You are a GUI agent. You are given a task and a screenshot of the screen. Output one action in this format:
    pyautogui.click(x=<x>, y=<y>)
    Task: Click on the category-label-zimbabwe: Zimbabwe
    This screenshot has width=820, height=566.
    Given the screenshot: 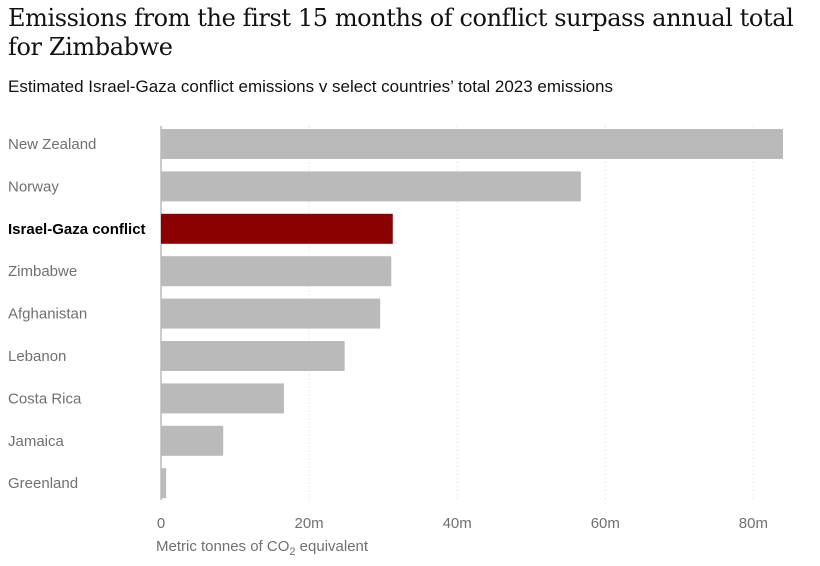 What is the action you would take?
    pyautogui.click(x=42, y=271)
    